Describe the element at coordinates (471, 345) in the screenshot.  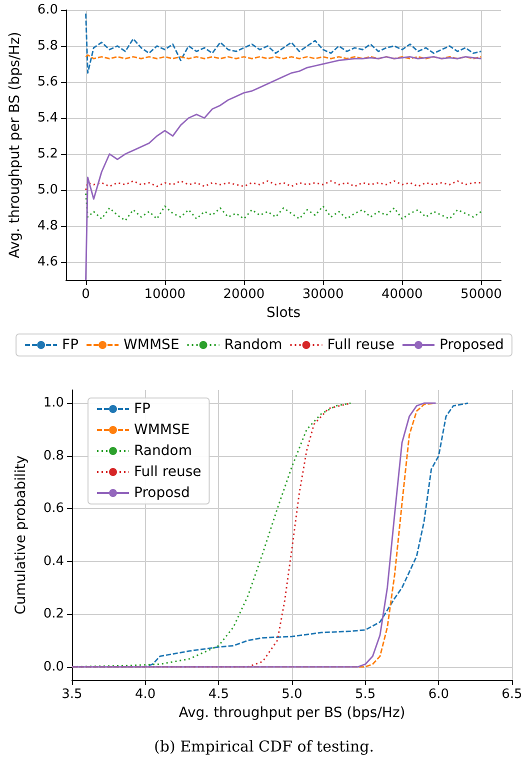
I see `legend-label: Proposed` at that location.